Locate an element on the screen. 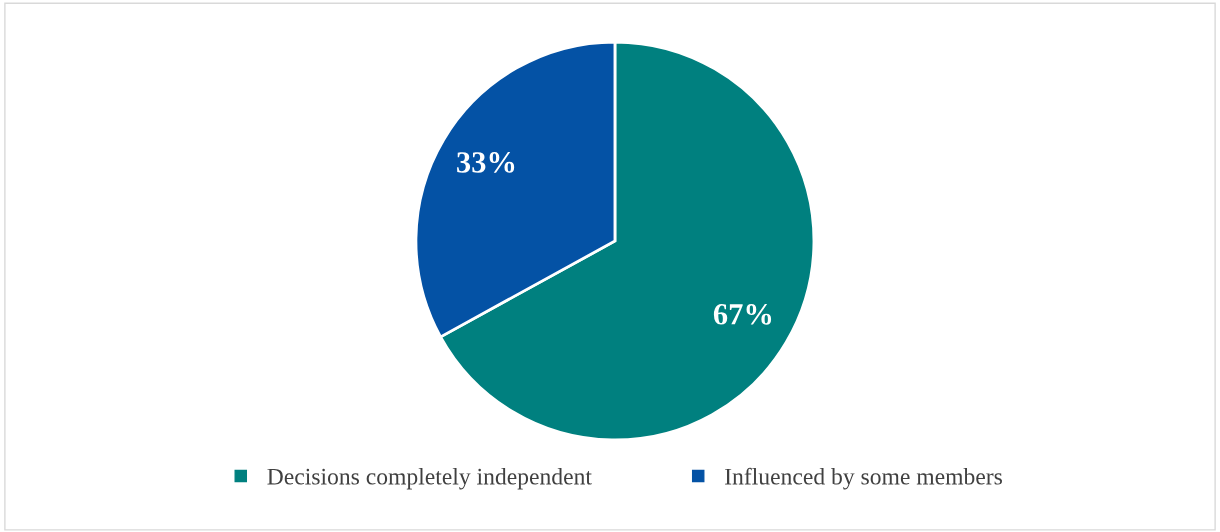 The image size is (1220, 532). legend-label: Decisions completely independent is located at coordinates (429, 478).